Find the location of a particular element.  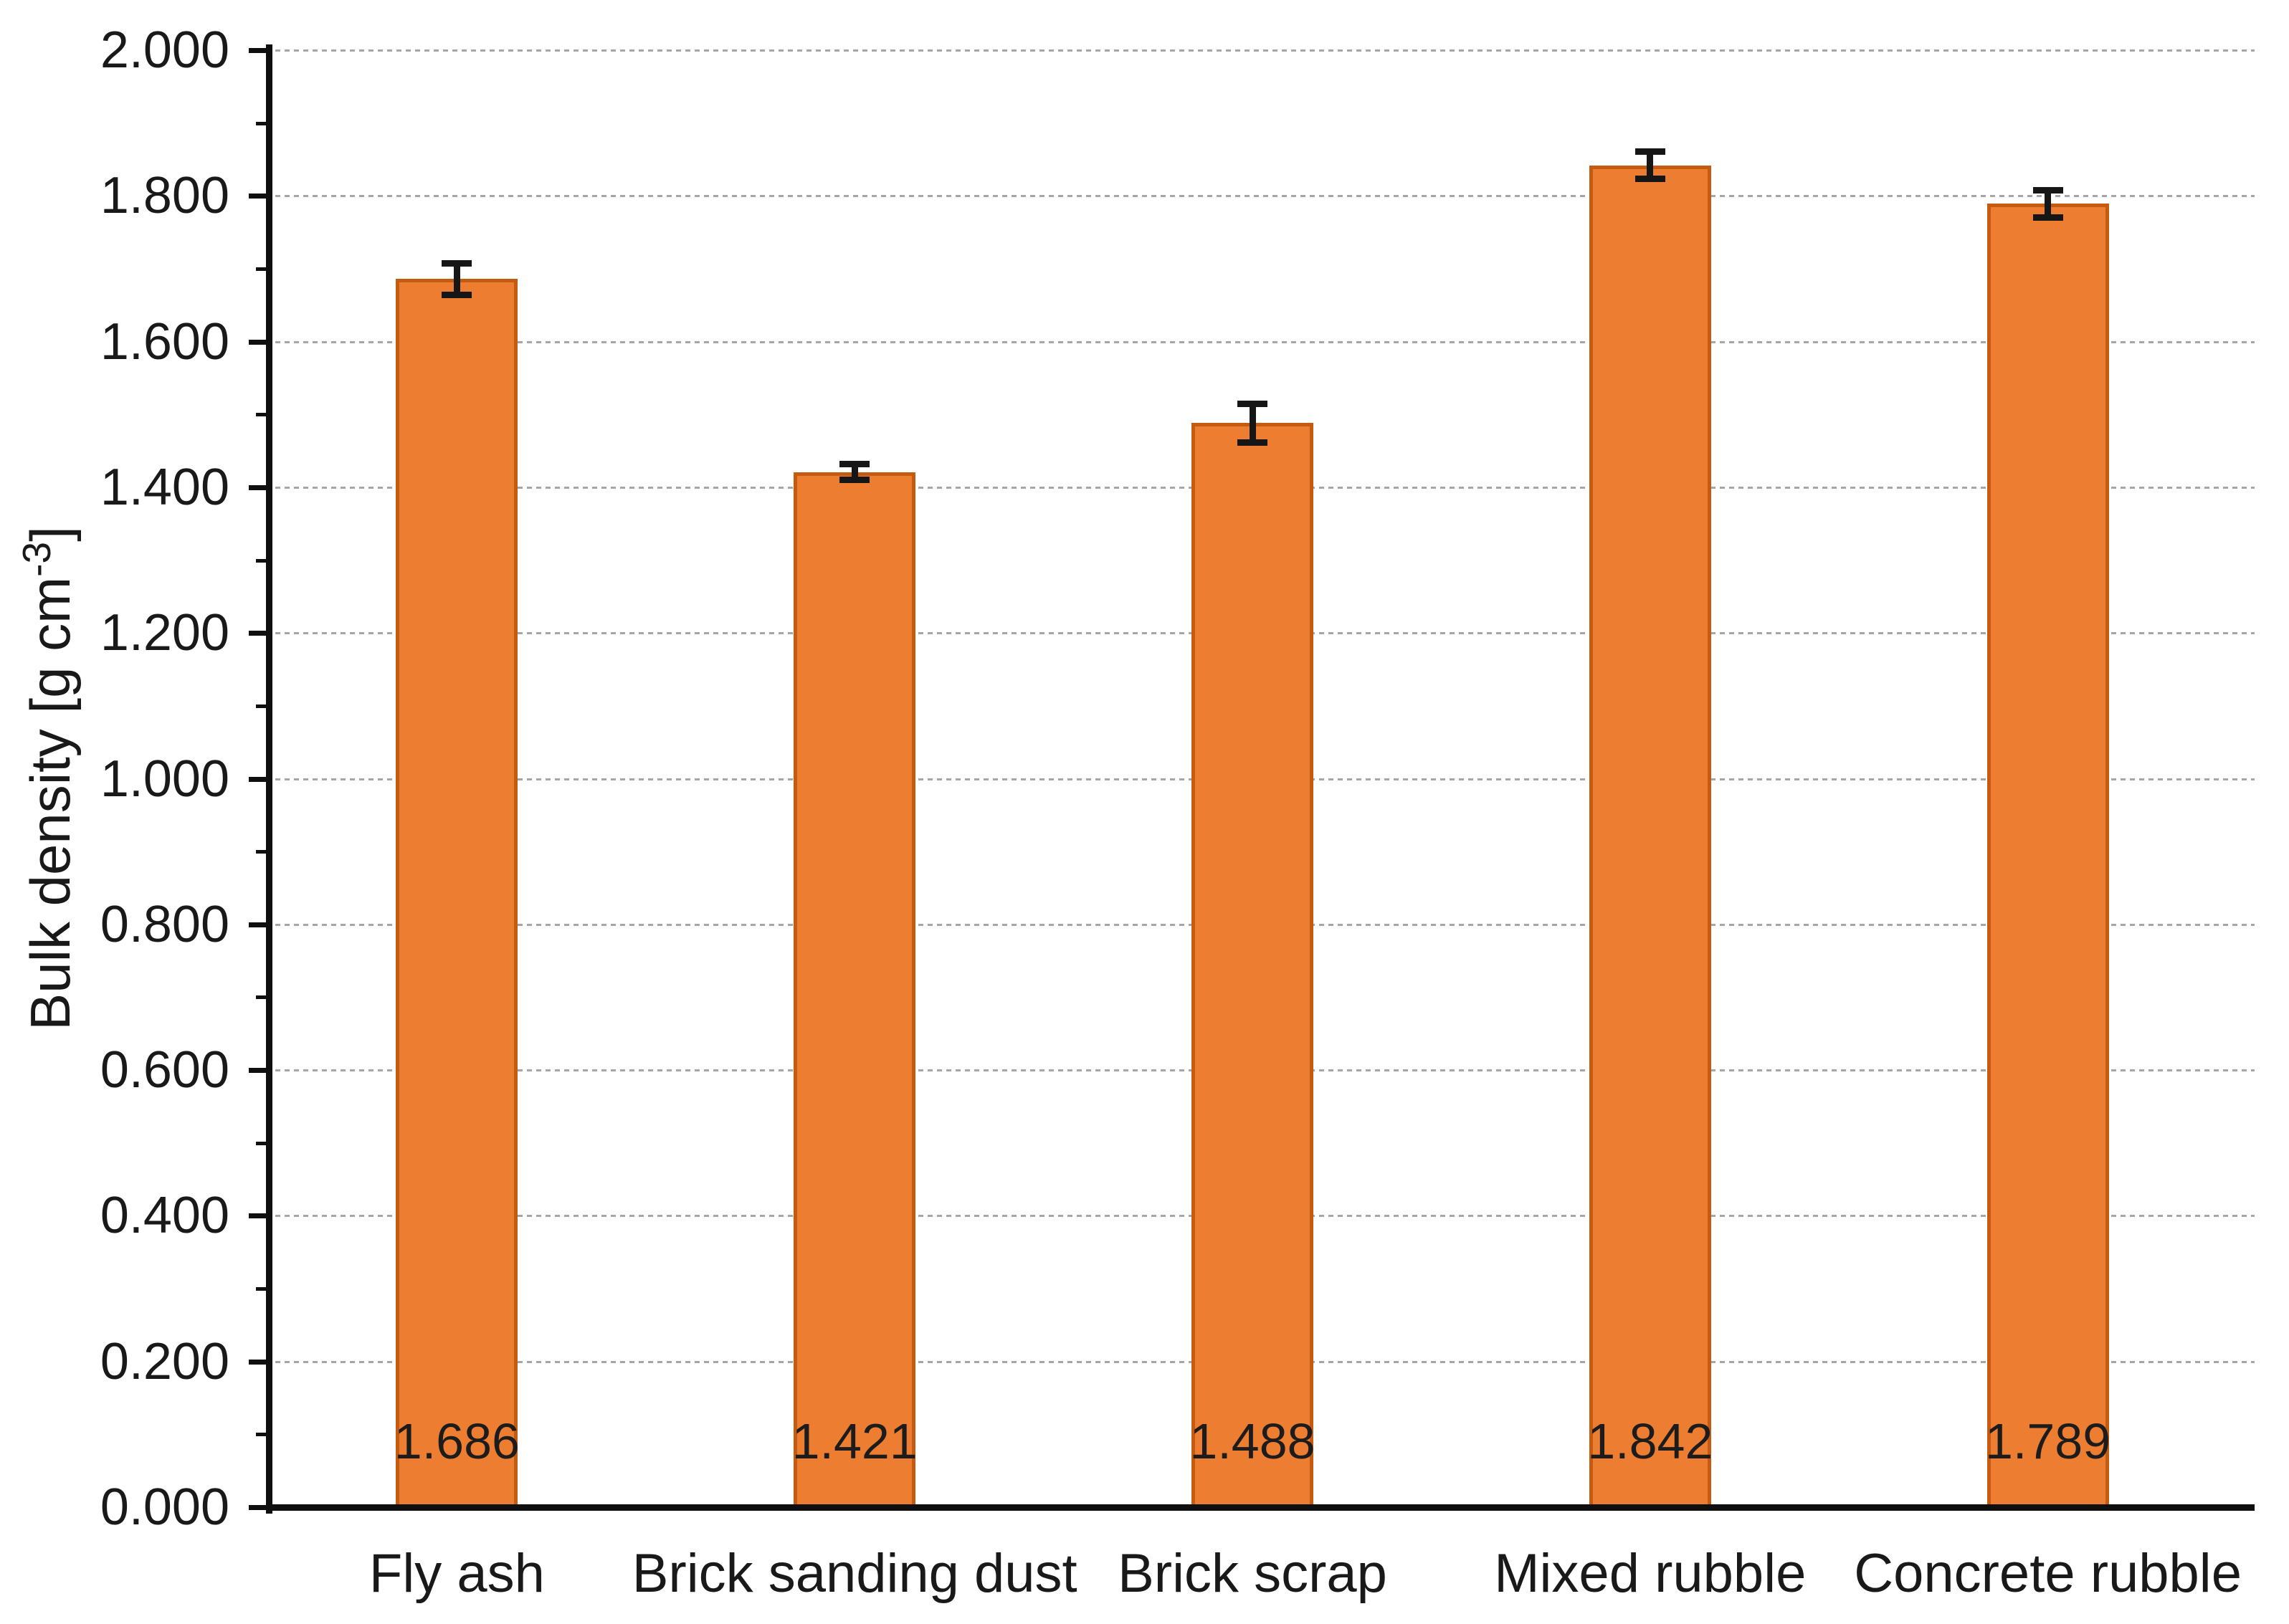

bar-value-label: 1.789 is located at coordinates (2048, 1441).